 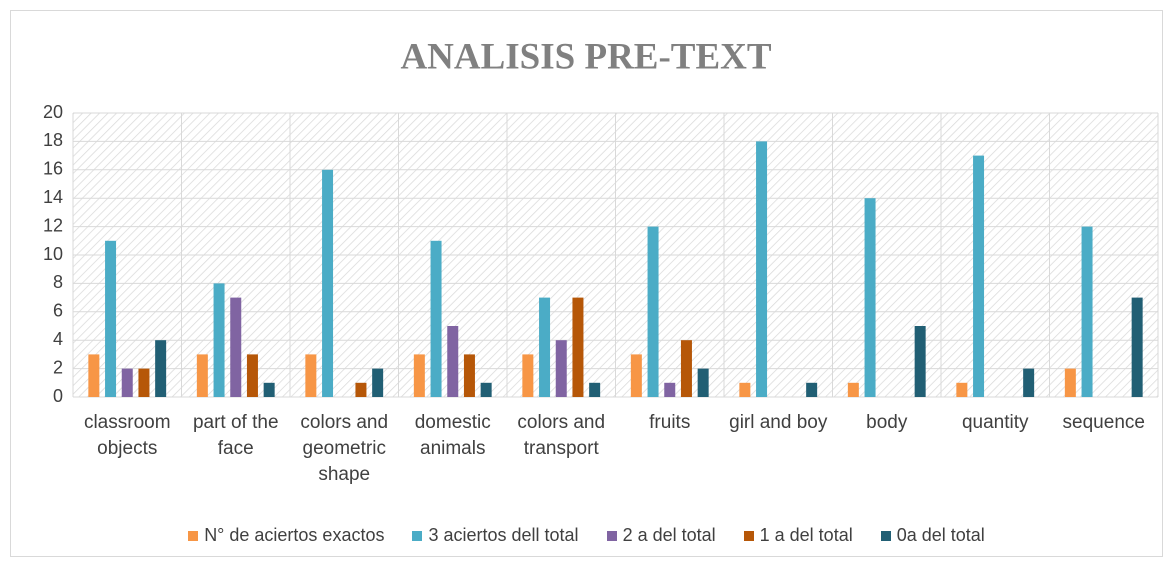 I want to click on y-tick-label: 8, so click(x=58, y=282).